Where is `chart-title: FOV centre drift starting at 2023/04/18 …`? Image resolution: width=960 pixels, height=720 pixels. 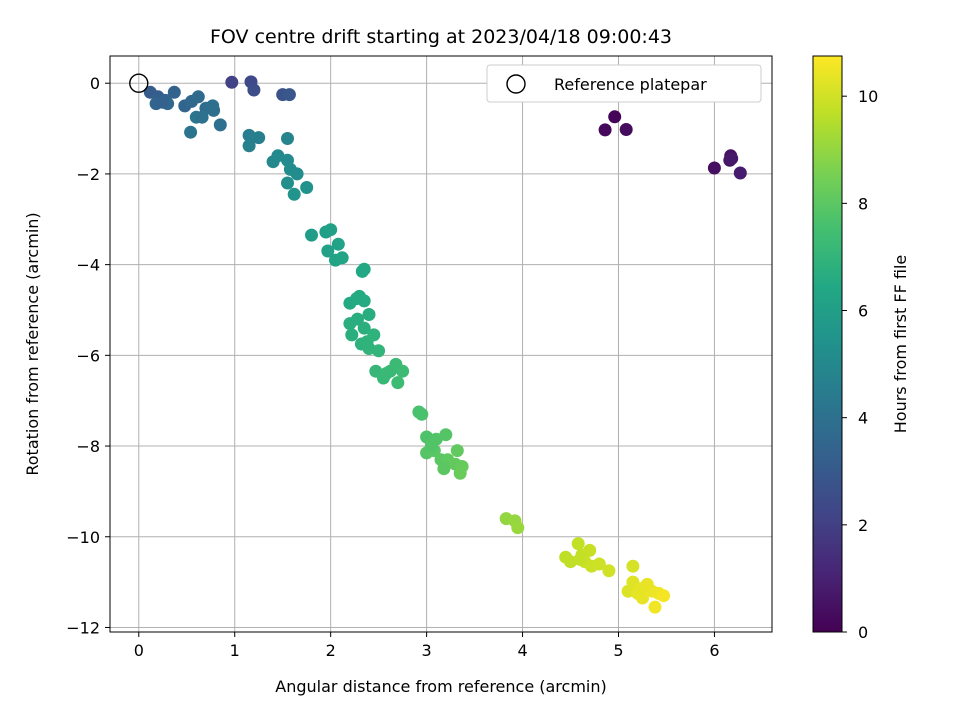 chart-title: FOV centre drift starting at 2023/04/18 … is located at coordinates (441, 37).